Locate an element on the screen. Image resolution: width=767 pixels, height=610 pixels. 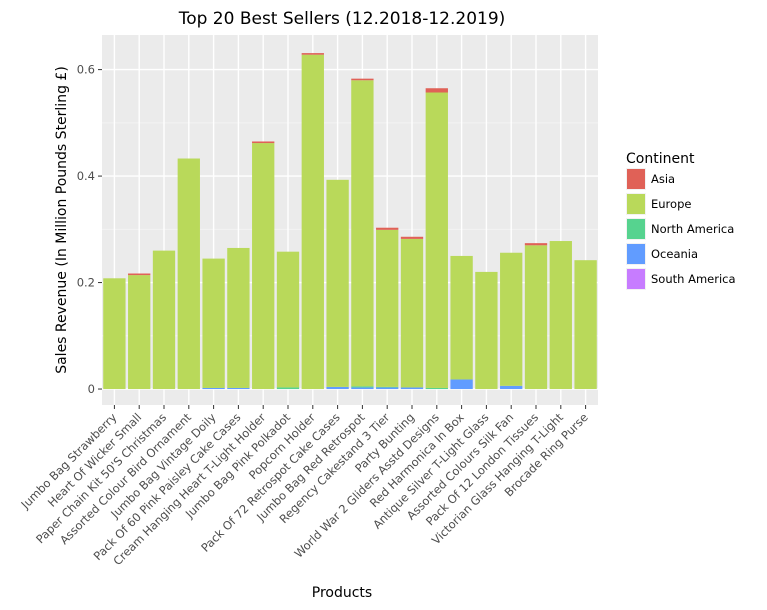
legend-label: Oceania is located at coordinates (674, 254).